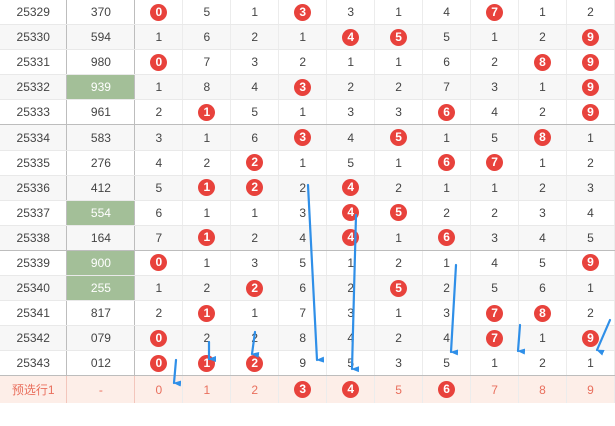 This screenshot has height=426, width=615. I want to click on preselect-value: 2, so click(255, 389).